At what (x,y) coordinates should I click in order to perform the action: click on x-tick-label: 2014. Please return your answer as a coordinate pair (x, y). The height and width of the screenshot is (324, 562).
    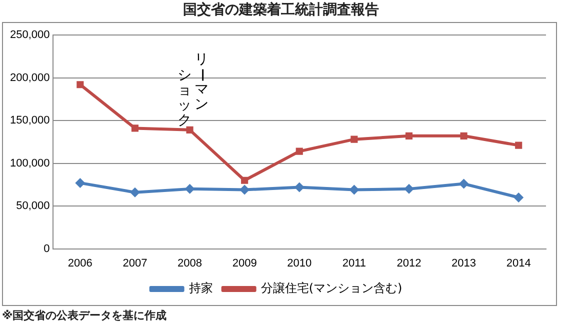
    Looking at the image, I should click on (518, 263).